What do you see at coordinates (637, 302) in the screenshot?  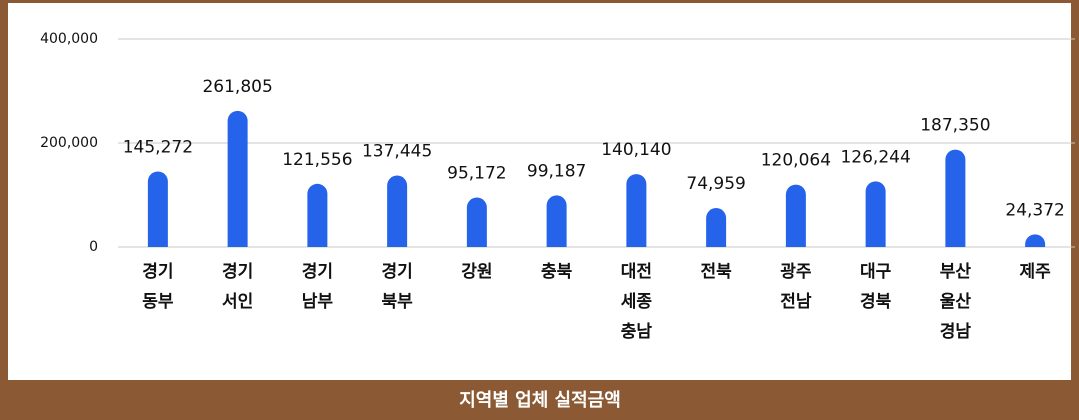 I see `x-tick-label: 세종` at bounding box center [637, 302].